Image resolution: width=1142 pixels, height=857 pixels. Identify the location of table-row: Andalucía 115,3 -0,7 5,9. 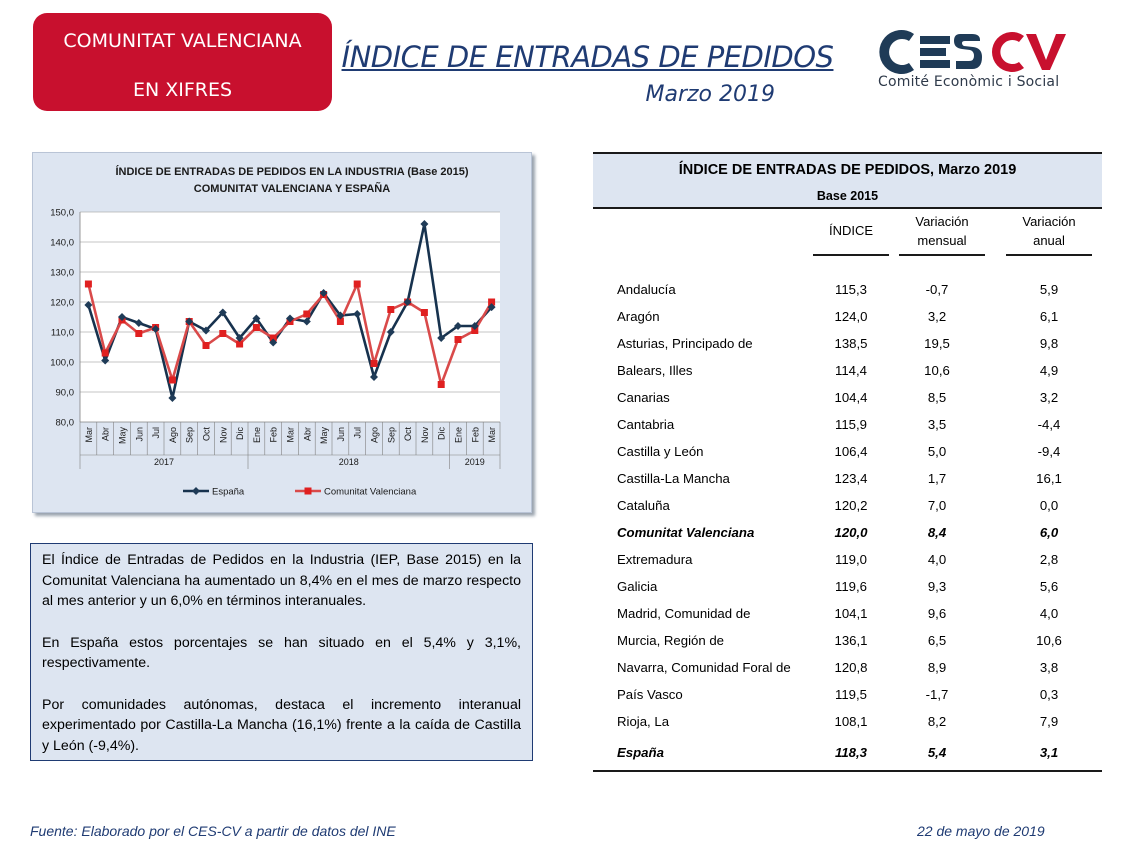
(847, 289).